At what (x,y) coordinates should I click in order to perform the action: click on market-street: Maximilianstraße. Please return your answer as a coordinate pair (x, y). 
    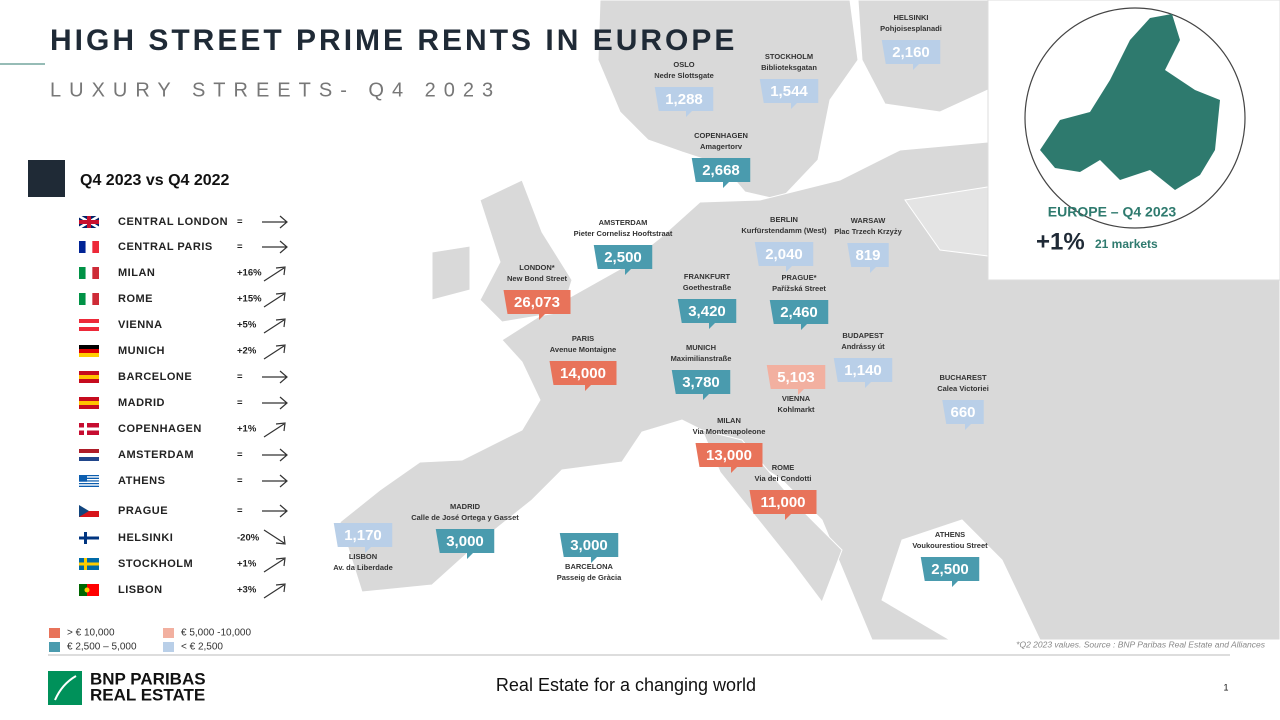
    Looking at the image, I should click on (701, 358).